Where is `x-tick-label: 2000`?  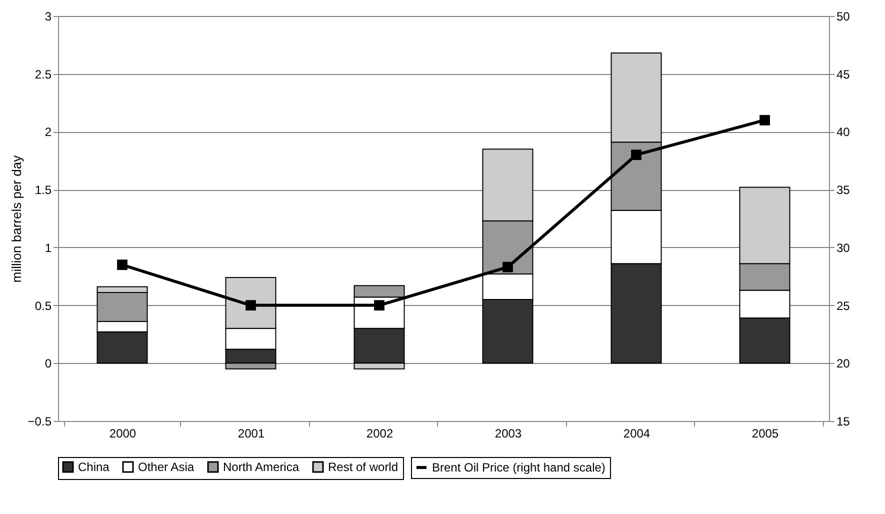 x-tick-label: 2000 is located at coordinates (122, 433).